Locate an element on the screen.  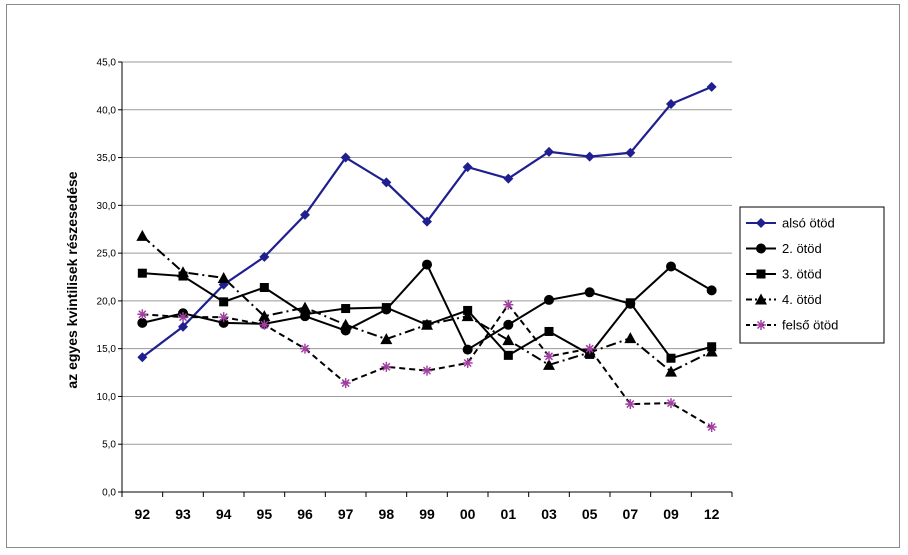
x-tick-label: 03 is located at coordinates (549, 514).